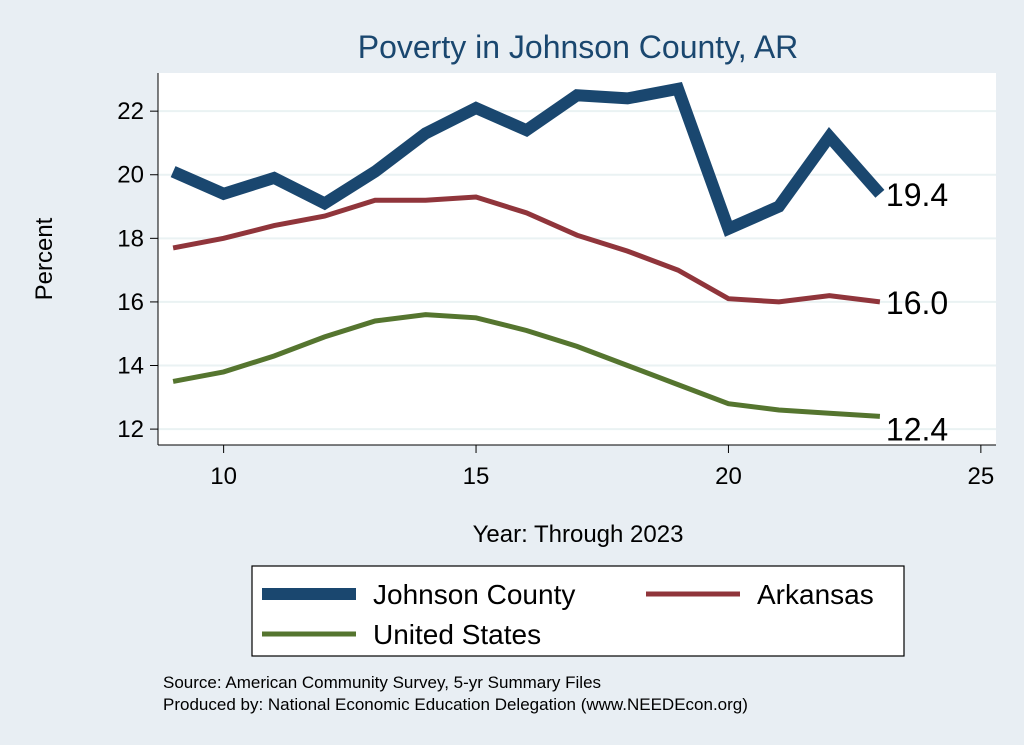 The image size is (1024, 745). What do you see at coordinates (602, 467) in the screenshot?
I see `x-ticks: 10 15 20 25` at bounding box center [602, 467].